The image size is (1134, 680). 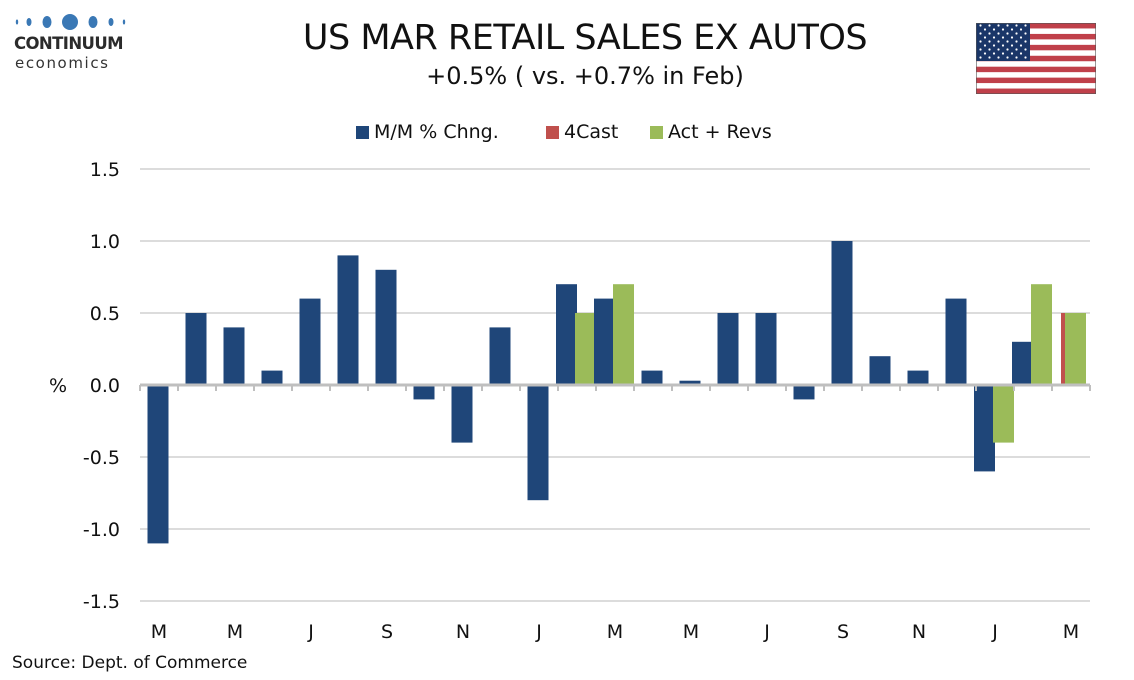 What do you see at coordinates (552, 132) in the screenshot?
I see `legend-swatch-4cast` at bounding box center [552, 132].